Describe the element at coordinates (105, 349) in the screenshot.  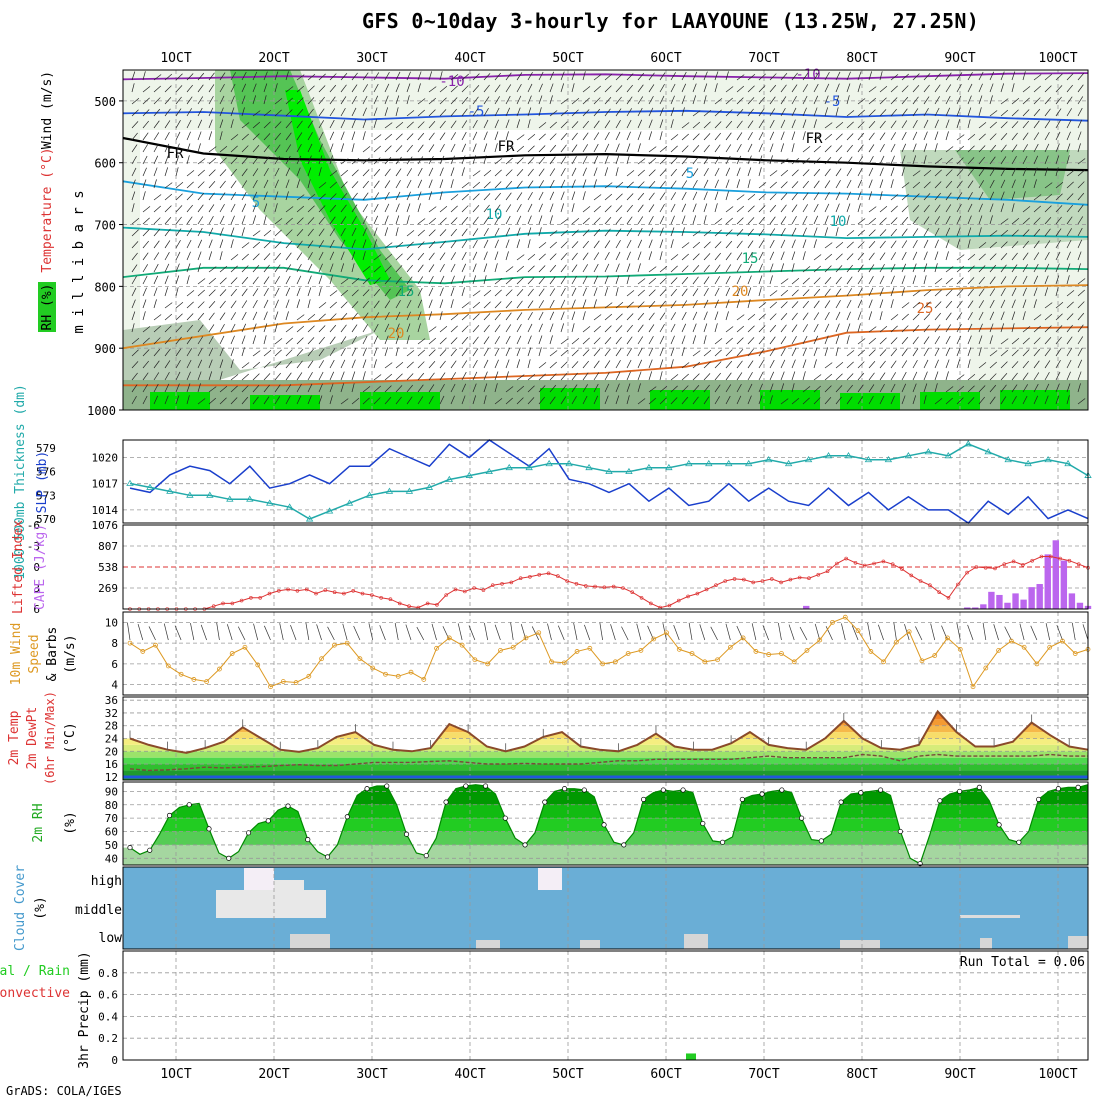
I see `pressure-tick-label: 900` at that location.